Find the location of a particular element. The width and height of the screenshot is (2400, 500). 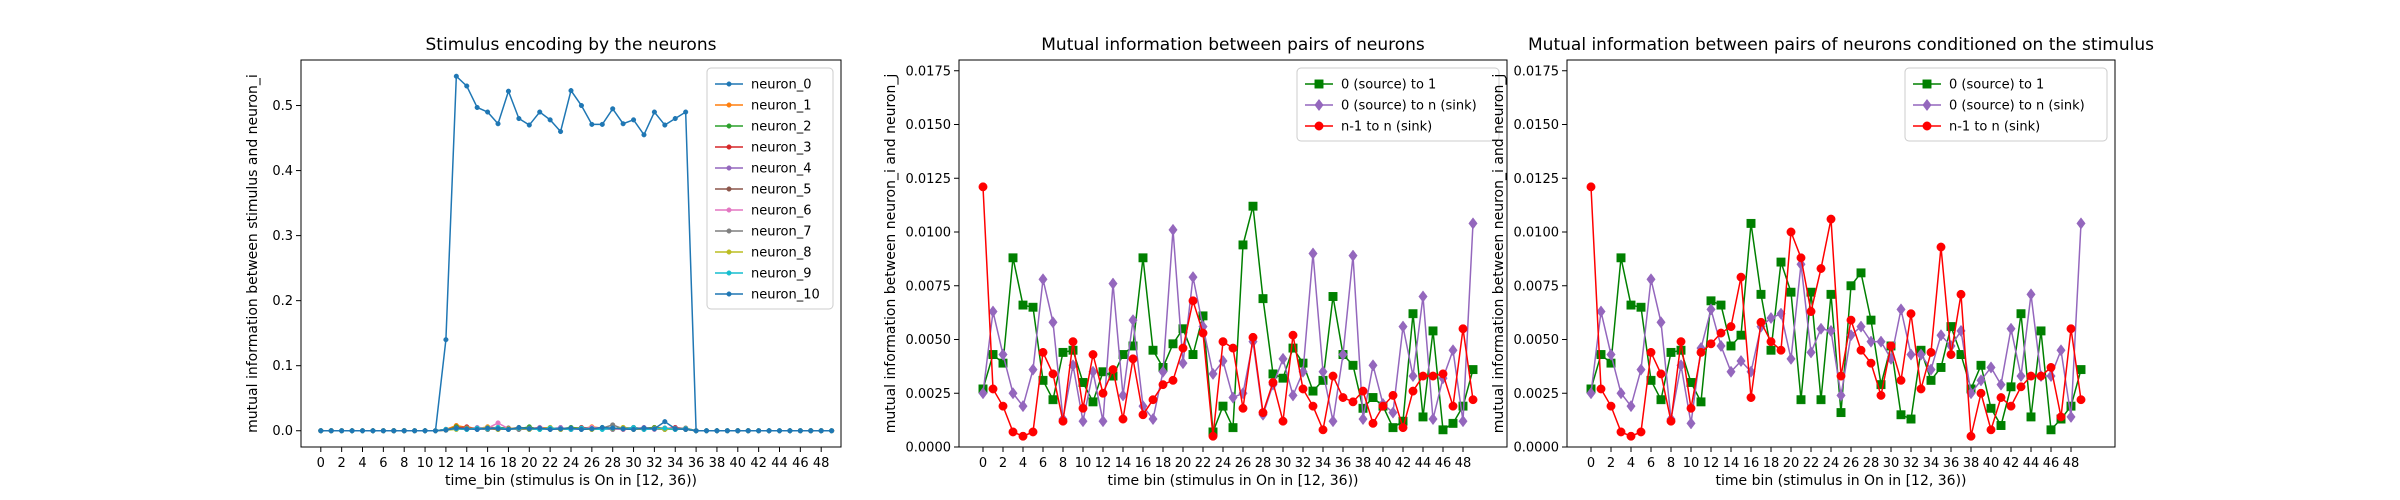

legend-label: neuron_5 is located at coordinates (781, 190).